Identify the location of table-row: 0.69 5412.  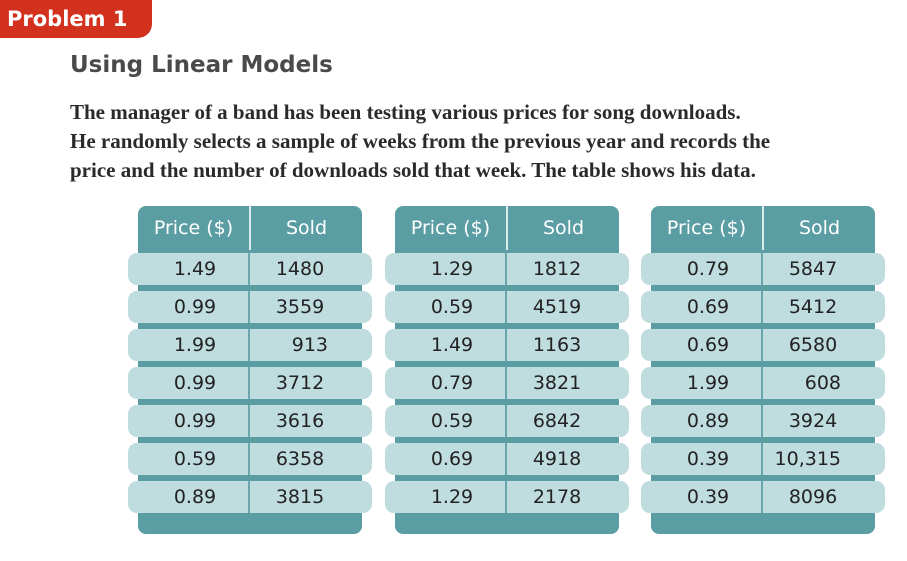
(763, 307).